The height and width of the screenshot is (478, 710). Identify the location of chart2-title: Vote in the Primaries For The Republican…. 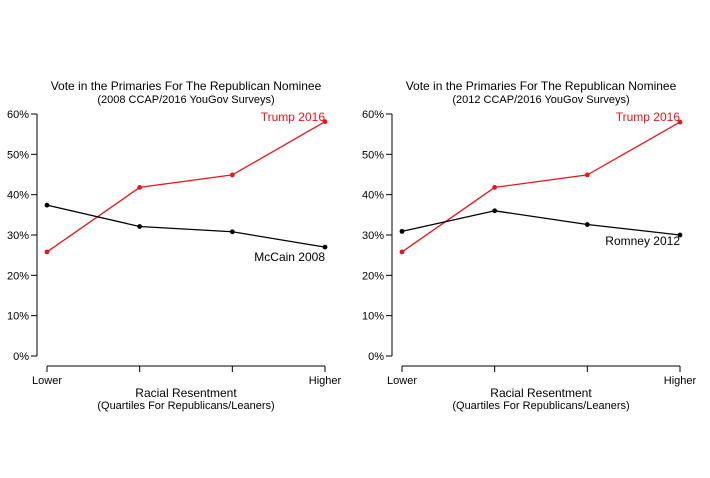
(541, 86).